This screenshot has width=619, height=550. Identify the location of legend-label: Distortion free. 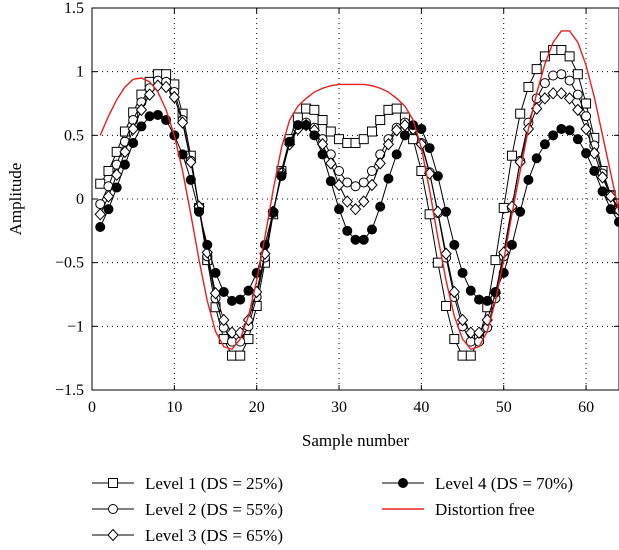
(485, 509).